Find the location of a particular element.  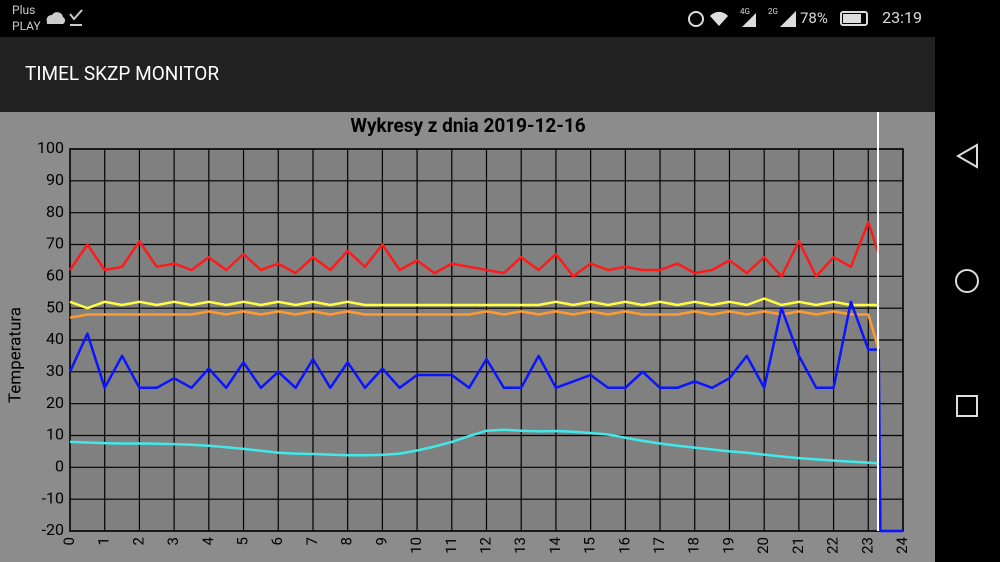

x-tick-label: 10 is located at coordinates (416, 545).